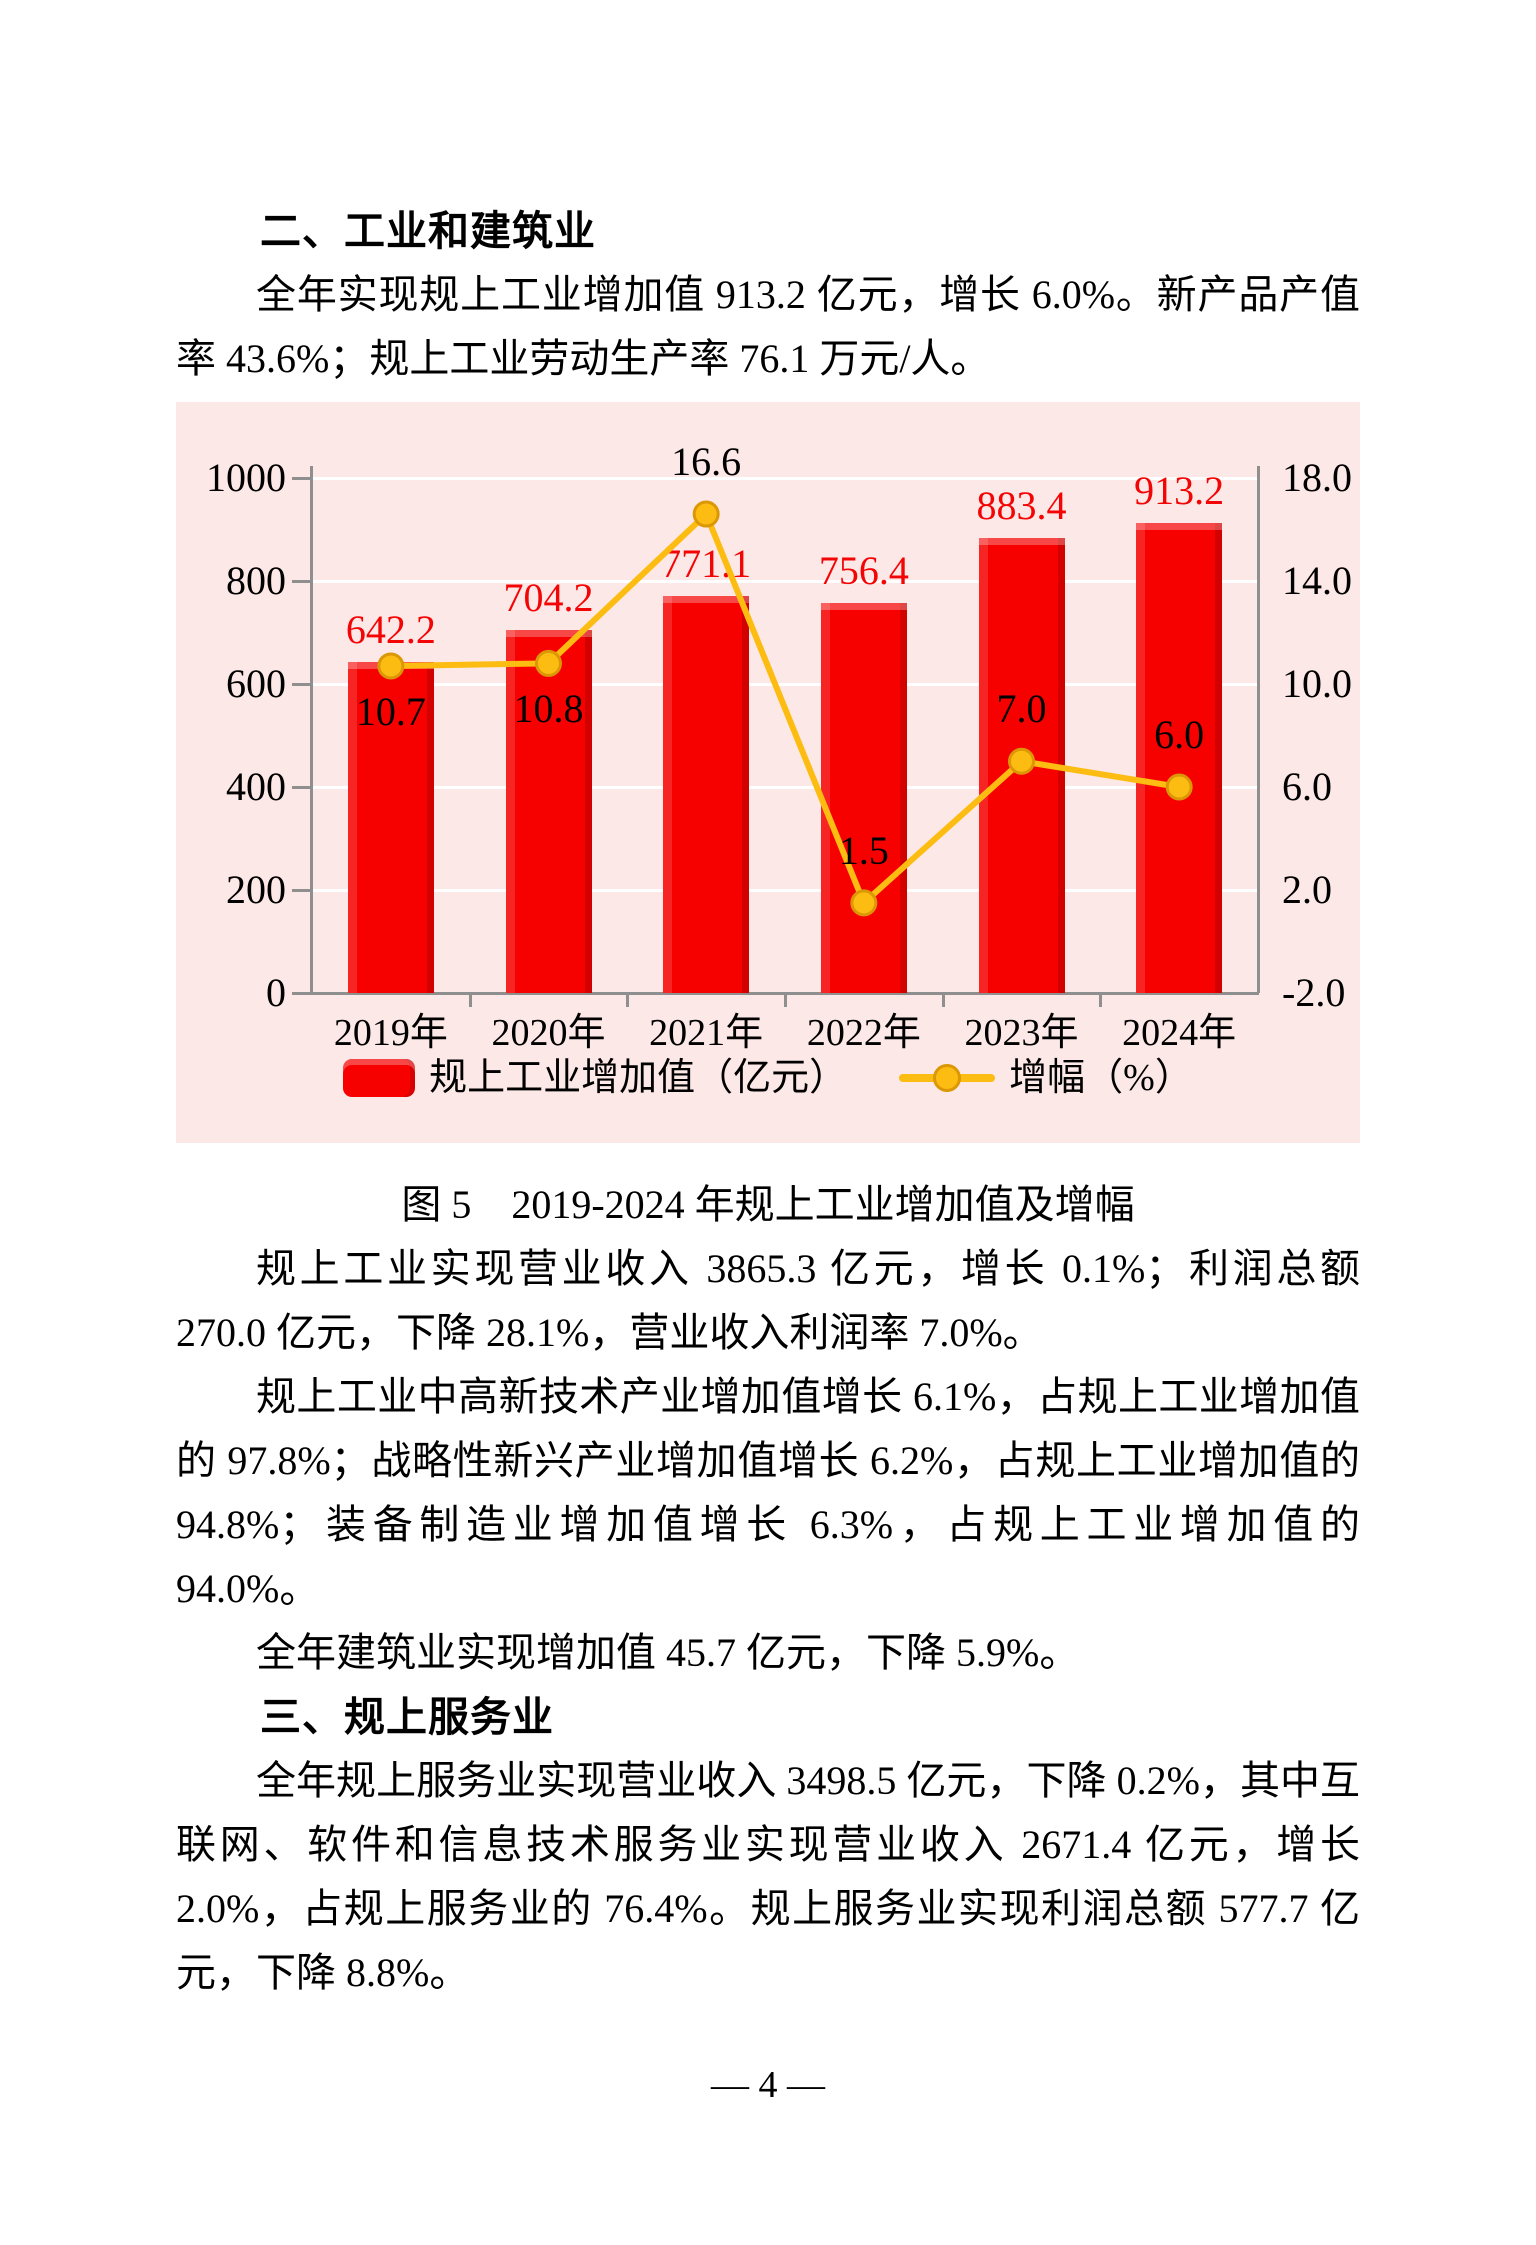 This screenshot has width=1536, height=2245. What do you see at coordinates (390, 711) in the screenshot?
I see `rate-value-label: 10.7` at bounding box center [390, 711].